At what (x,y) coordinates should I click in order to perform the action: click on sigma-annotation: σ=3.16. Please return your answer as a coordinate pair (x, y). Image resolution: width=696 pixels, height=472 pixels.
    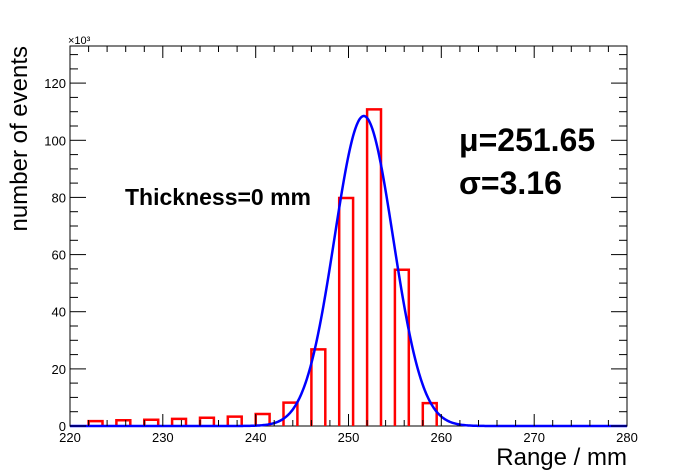
    Looking at the image, I should click on (510, 183).